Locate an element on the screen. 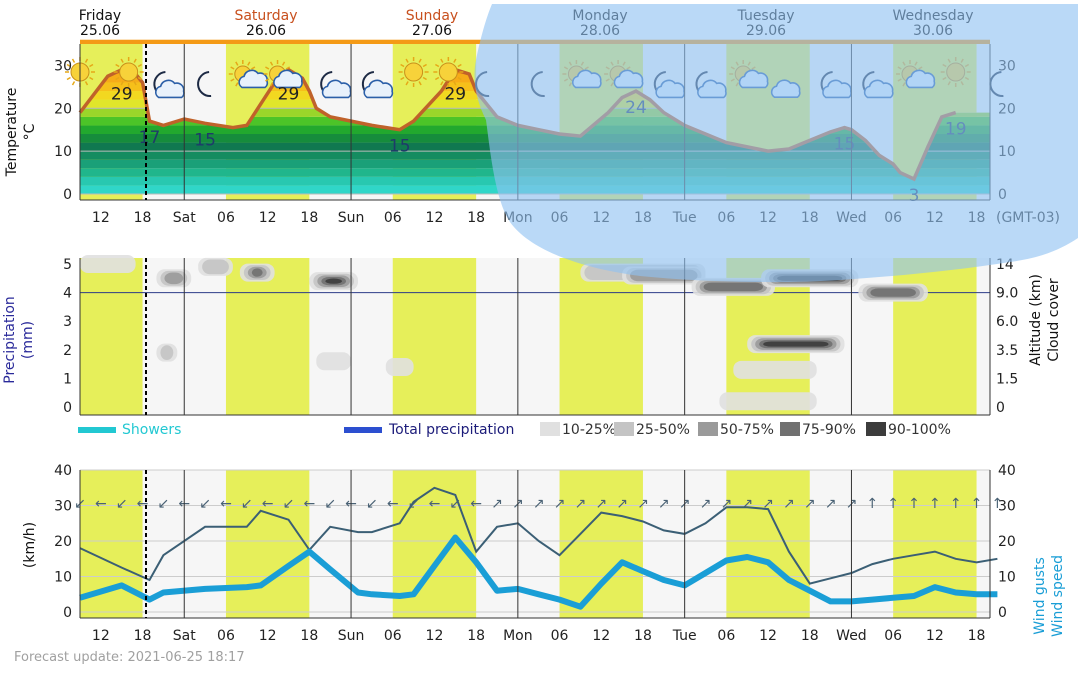  cloud-level-label: 75-90% is located at coordinates (829, 430).